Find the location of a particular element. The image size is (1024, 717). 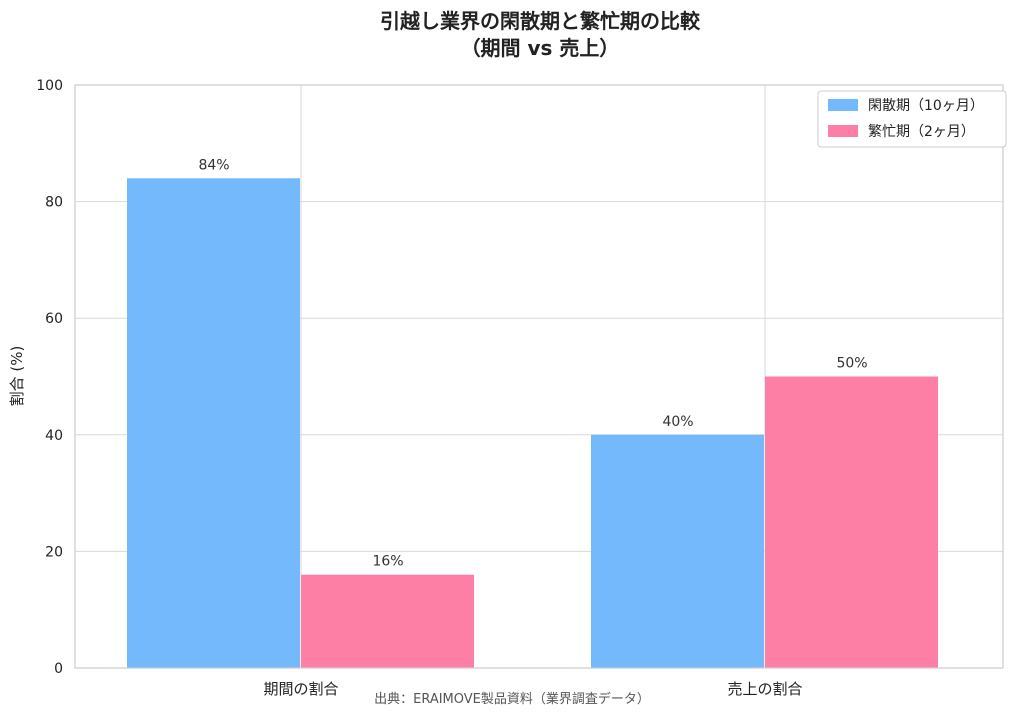

legend: 閑散期（10ヶ月） 繁忙期（2ヶ月） is located at coordinates (912, 119).